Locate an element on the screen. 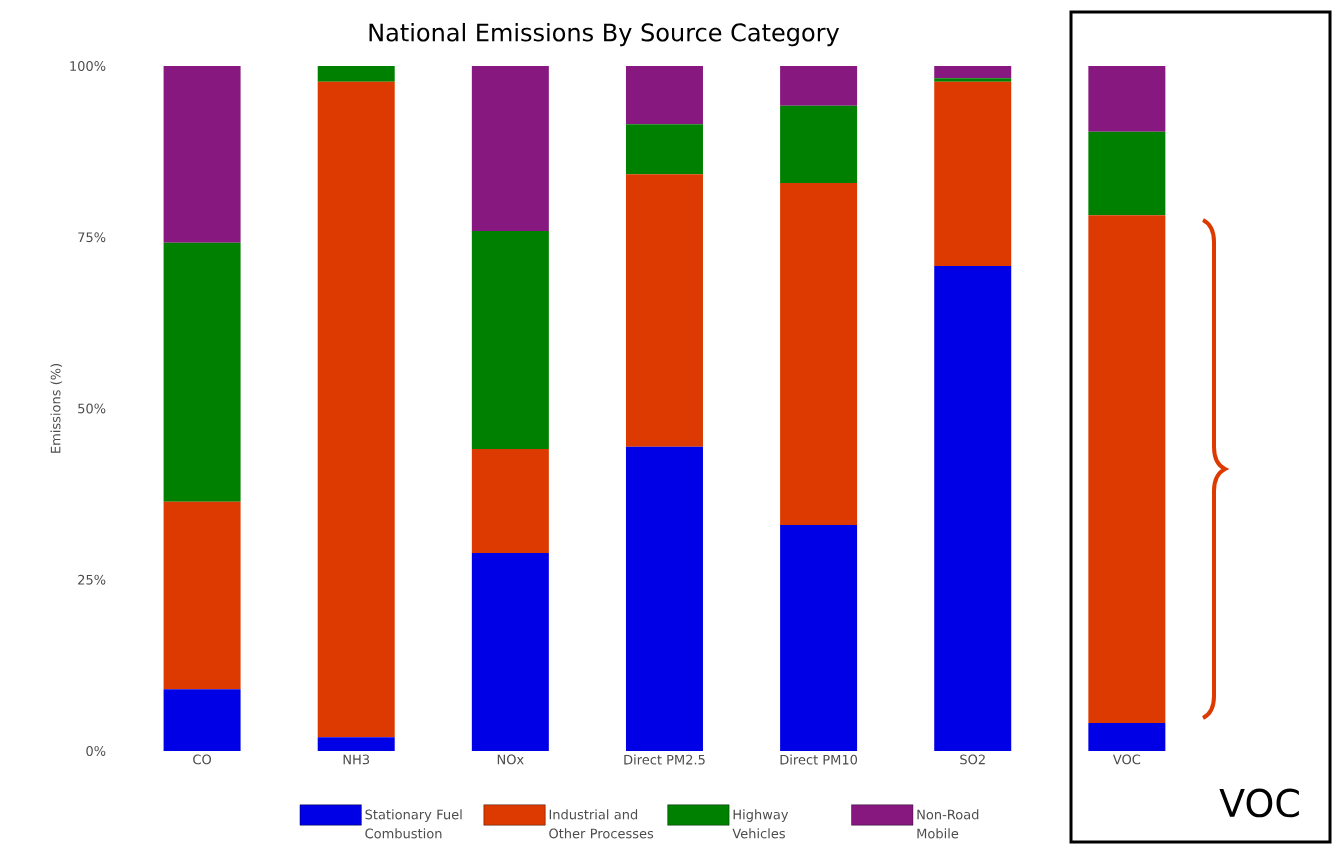 This screenshot has width=1333, height=851. x-tick-label: CO is located at coordinates (202, 759).